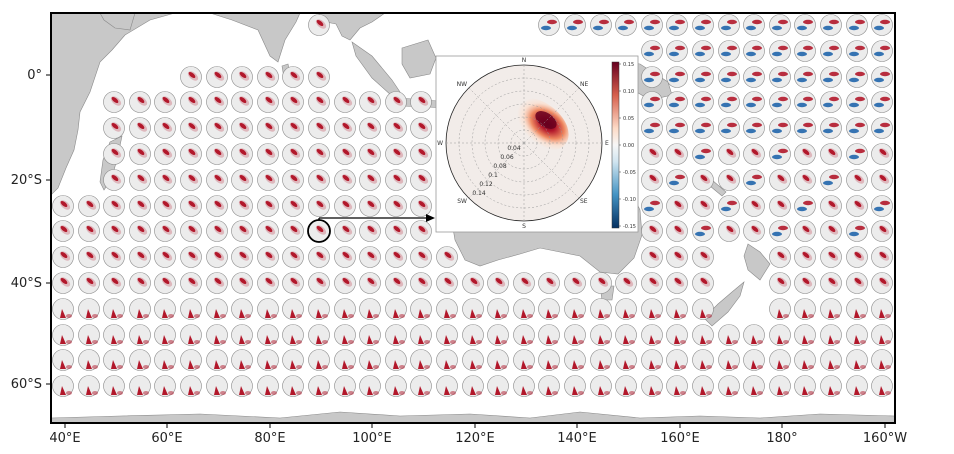 The width and height of the screenshot is (954, 454). What do you see at coordinates (628, 119) in the screenshot?
I see `colorbar-tick-label: 0.05` at bounding box center [628, 119].